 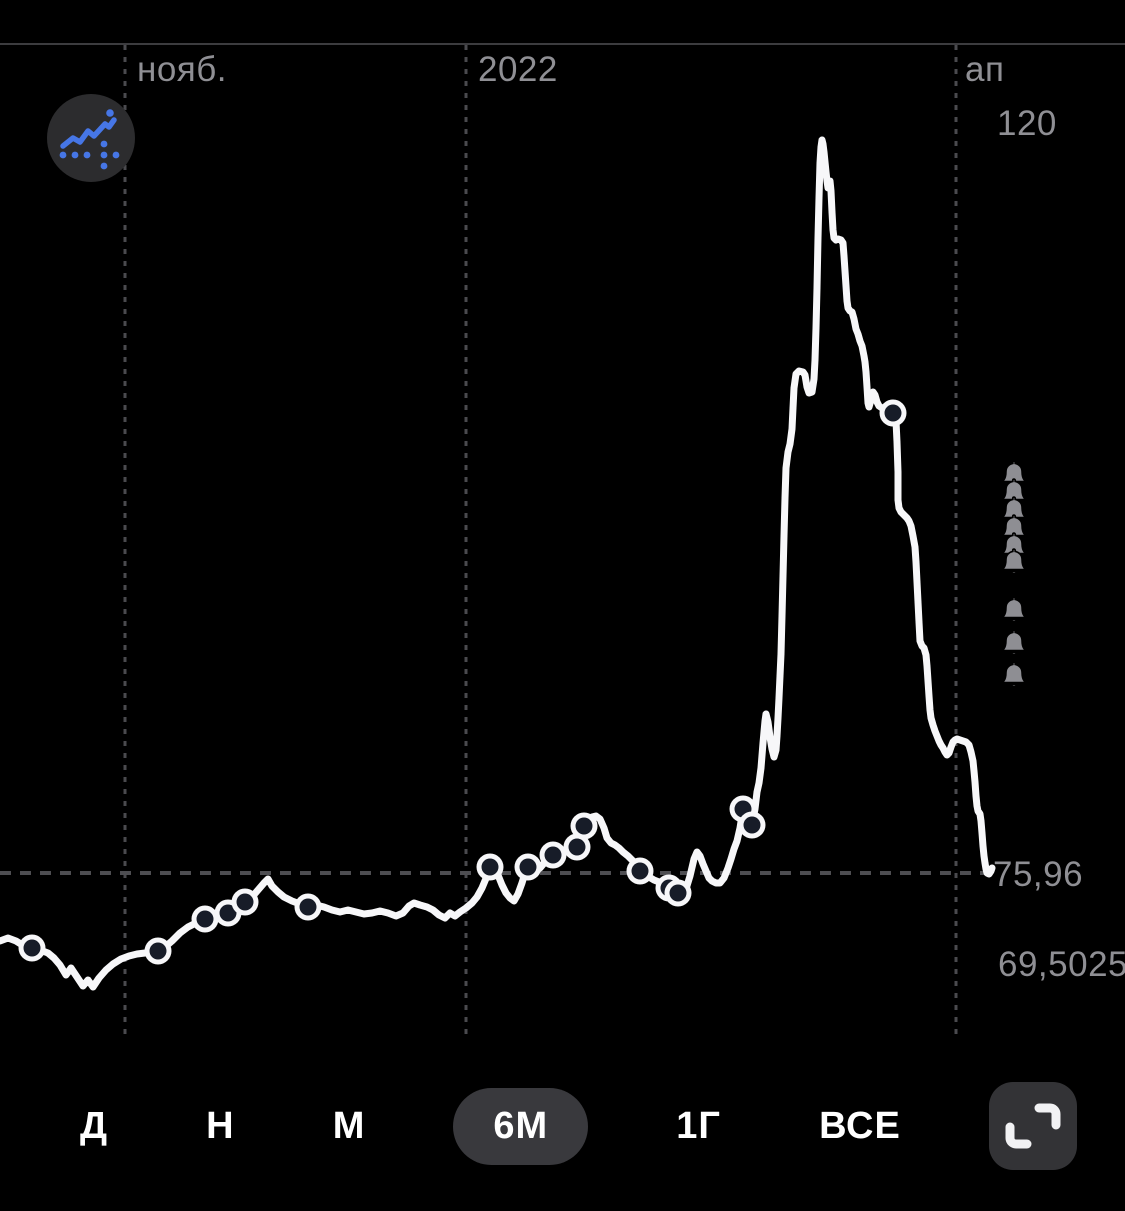 I want to click on x-axis-label-month: нояб., so click(x=182, y=69).